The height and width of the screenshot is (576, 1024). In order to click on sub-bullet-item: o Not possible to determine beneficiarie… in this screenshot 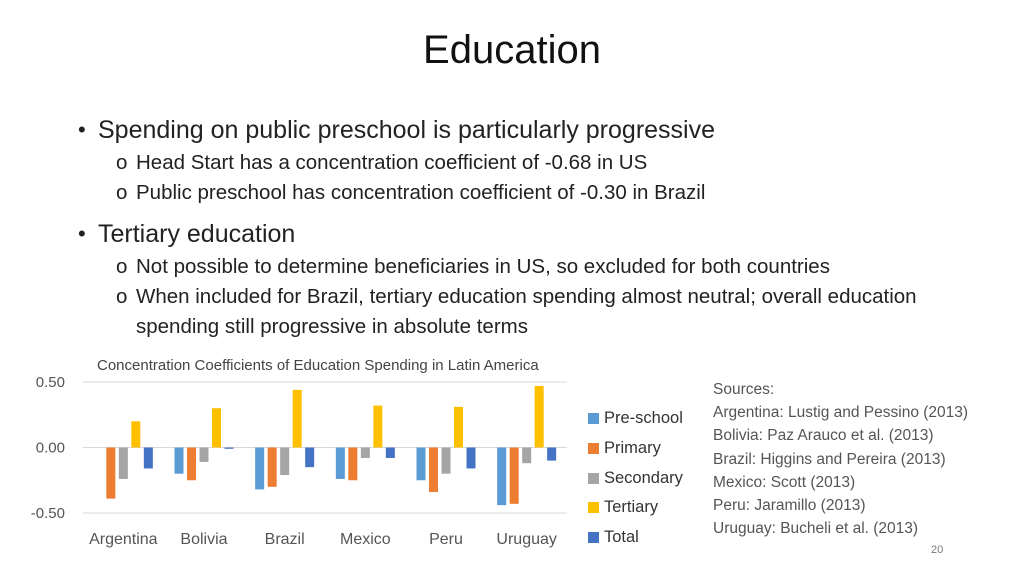, I will do `click(528, 267)`.